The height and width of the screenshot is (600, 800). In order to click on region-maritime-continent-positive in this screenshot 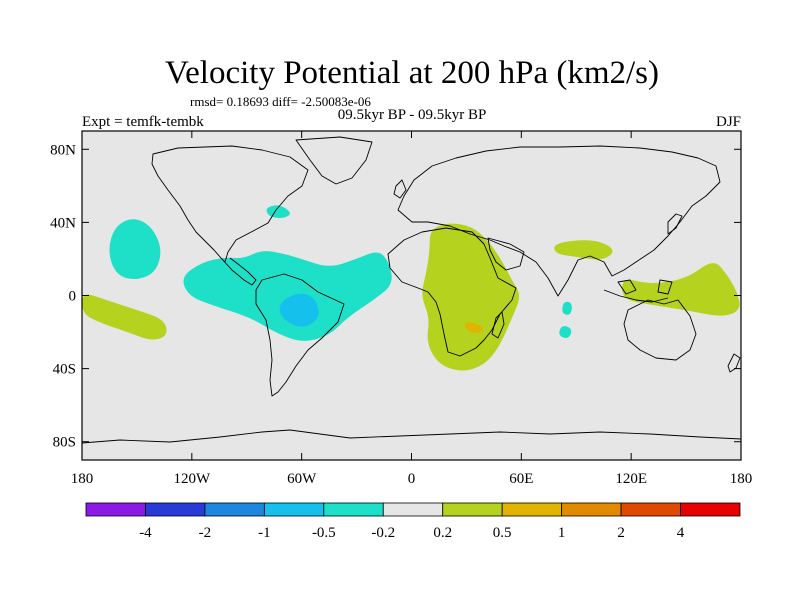, I will do `click(681, 289)`.